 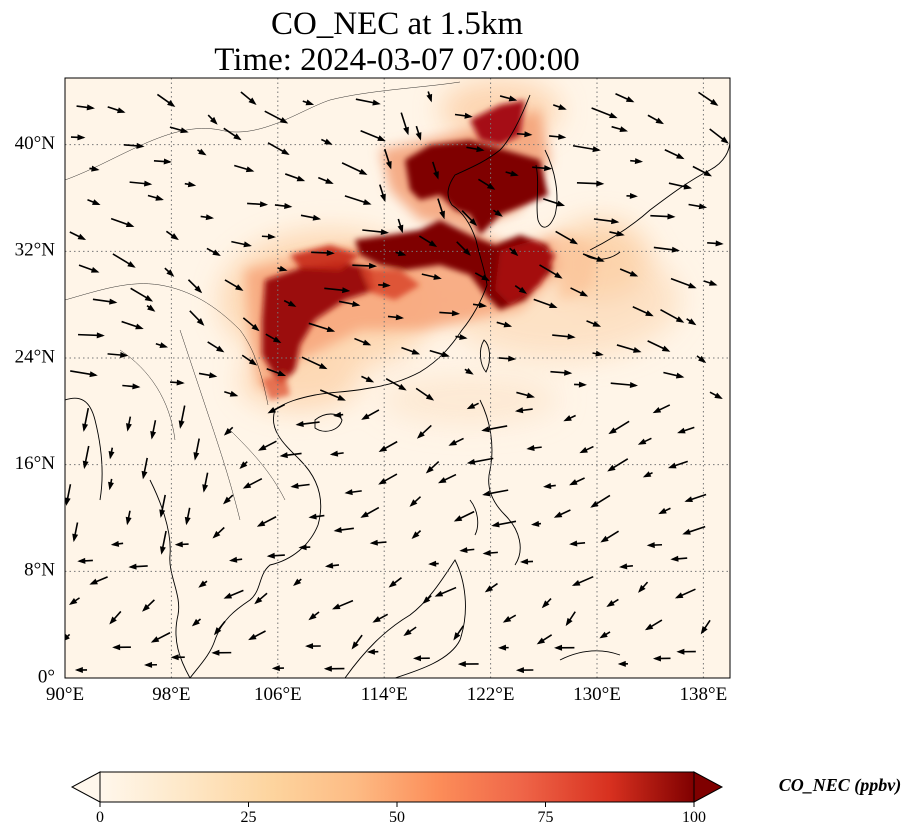 What do you see at coordinates (397, 787) in the screenshot?
I see `colorbar-gradient` at bounding box center [397, 787].